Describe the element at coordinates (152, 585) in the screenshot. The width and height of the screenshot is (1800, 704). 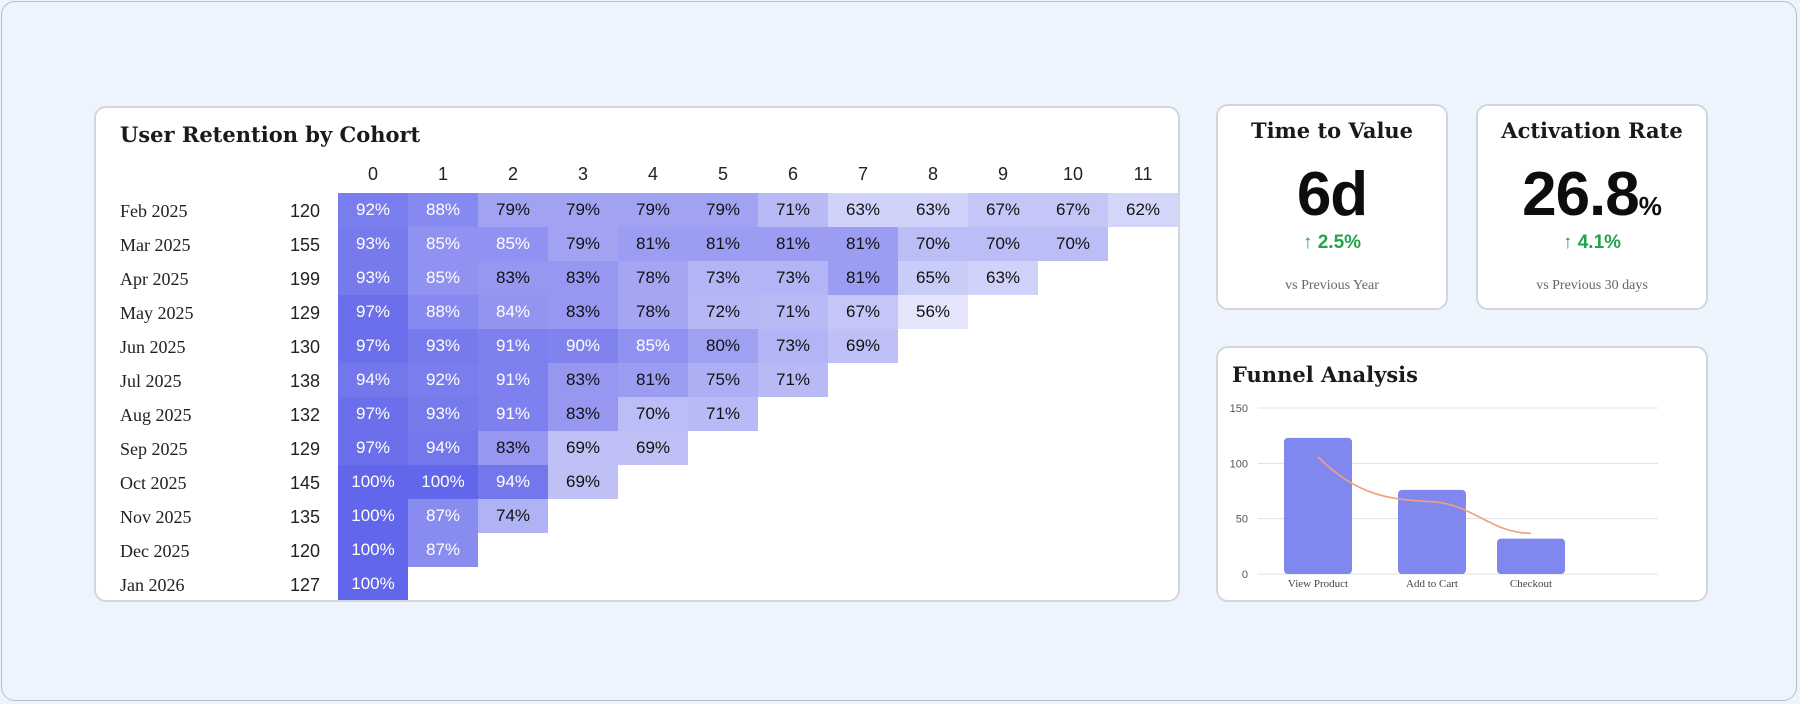
I see `cohort-label: Jan 2026` at that location.